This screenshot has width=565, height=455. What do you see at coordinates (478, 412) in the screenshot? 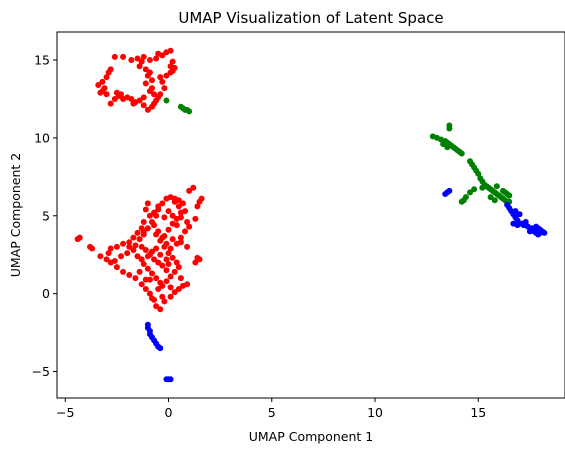
I see `x-tick-label: 15` at bounding box center [478, 412].